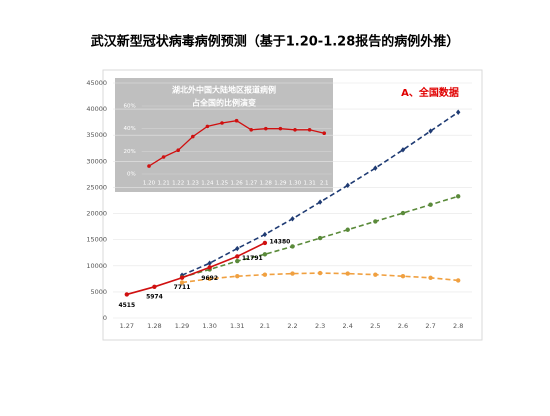 The height and width of the screenshot is (416, 550). What do you see at coordinates (193, 184) in the screenshot?
I see `x-tick-label: 1.23` at bounding box center [193, 184].